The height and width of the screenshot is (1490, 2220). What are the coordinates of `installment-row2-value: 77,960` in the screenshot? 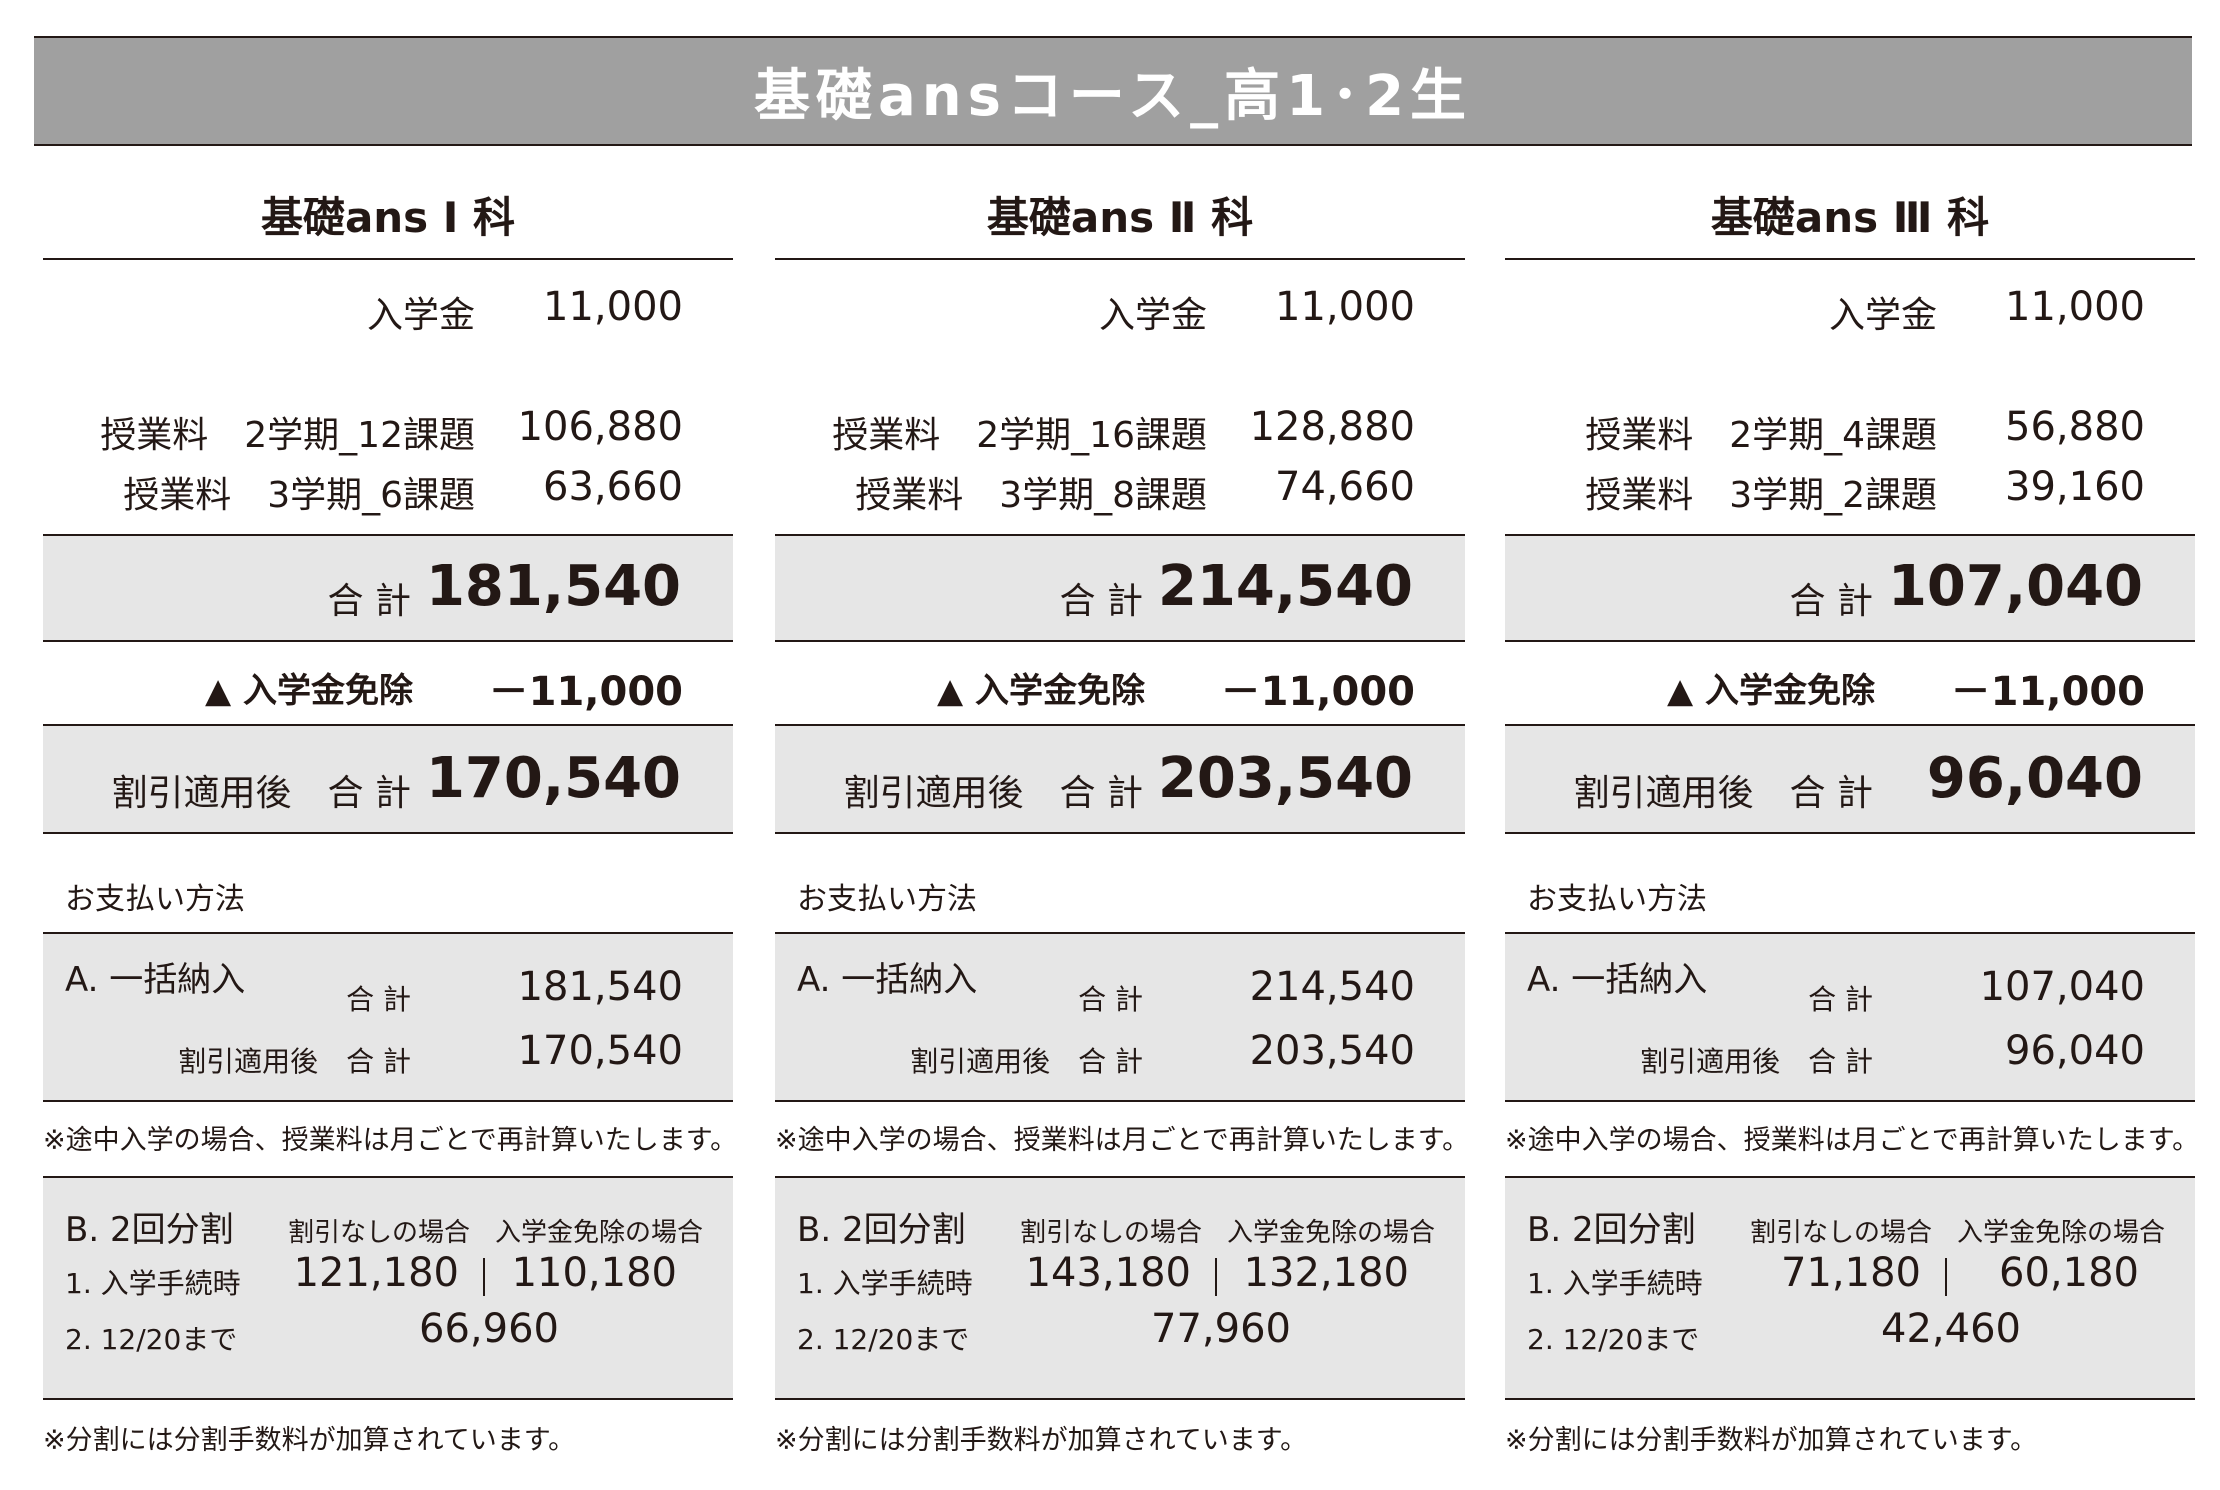 It's located at (1221, 1329).